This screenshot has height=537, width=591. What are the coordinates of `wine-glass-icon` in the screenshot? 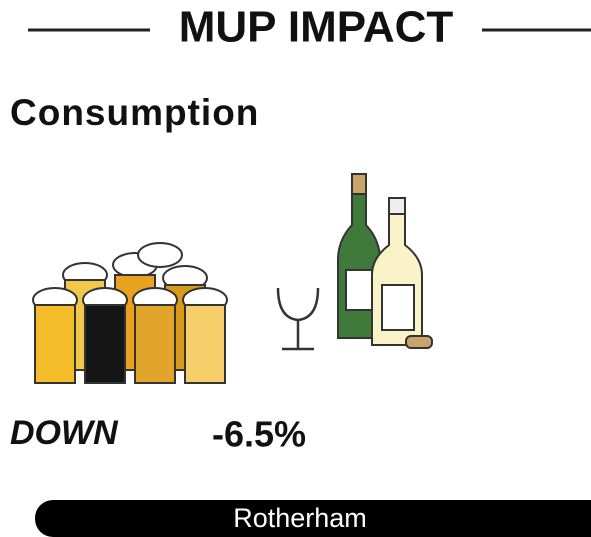 It's located at (298, 319).